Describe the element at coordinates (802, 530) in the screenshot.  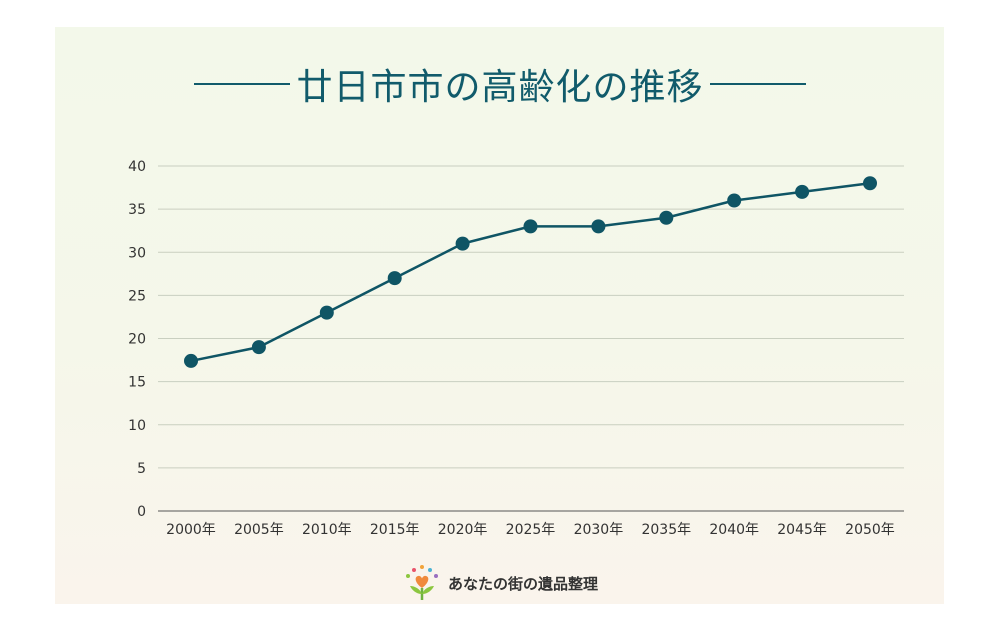
I see `x-tick-label: 2045年` at that location.